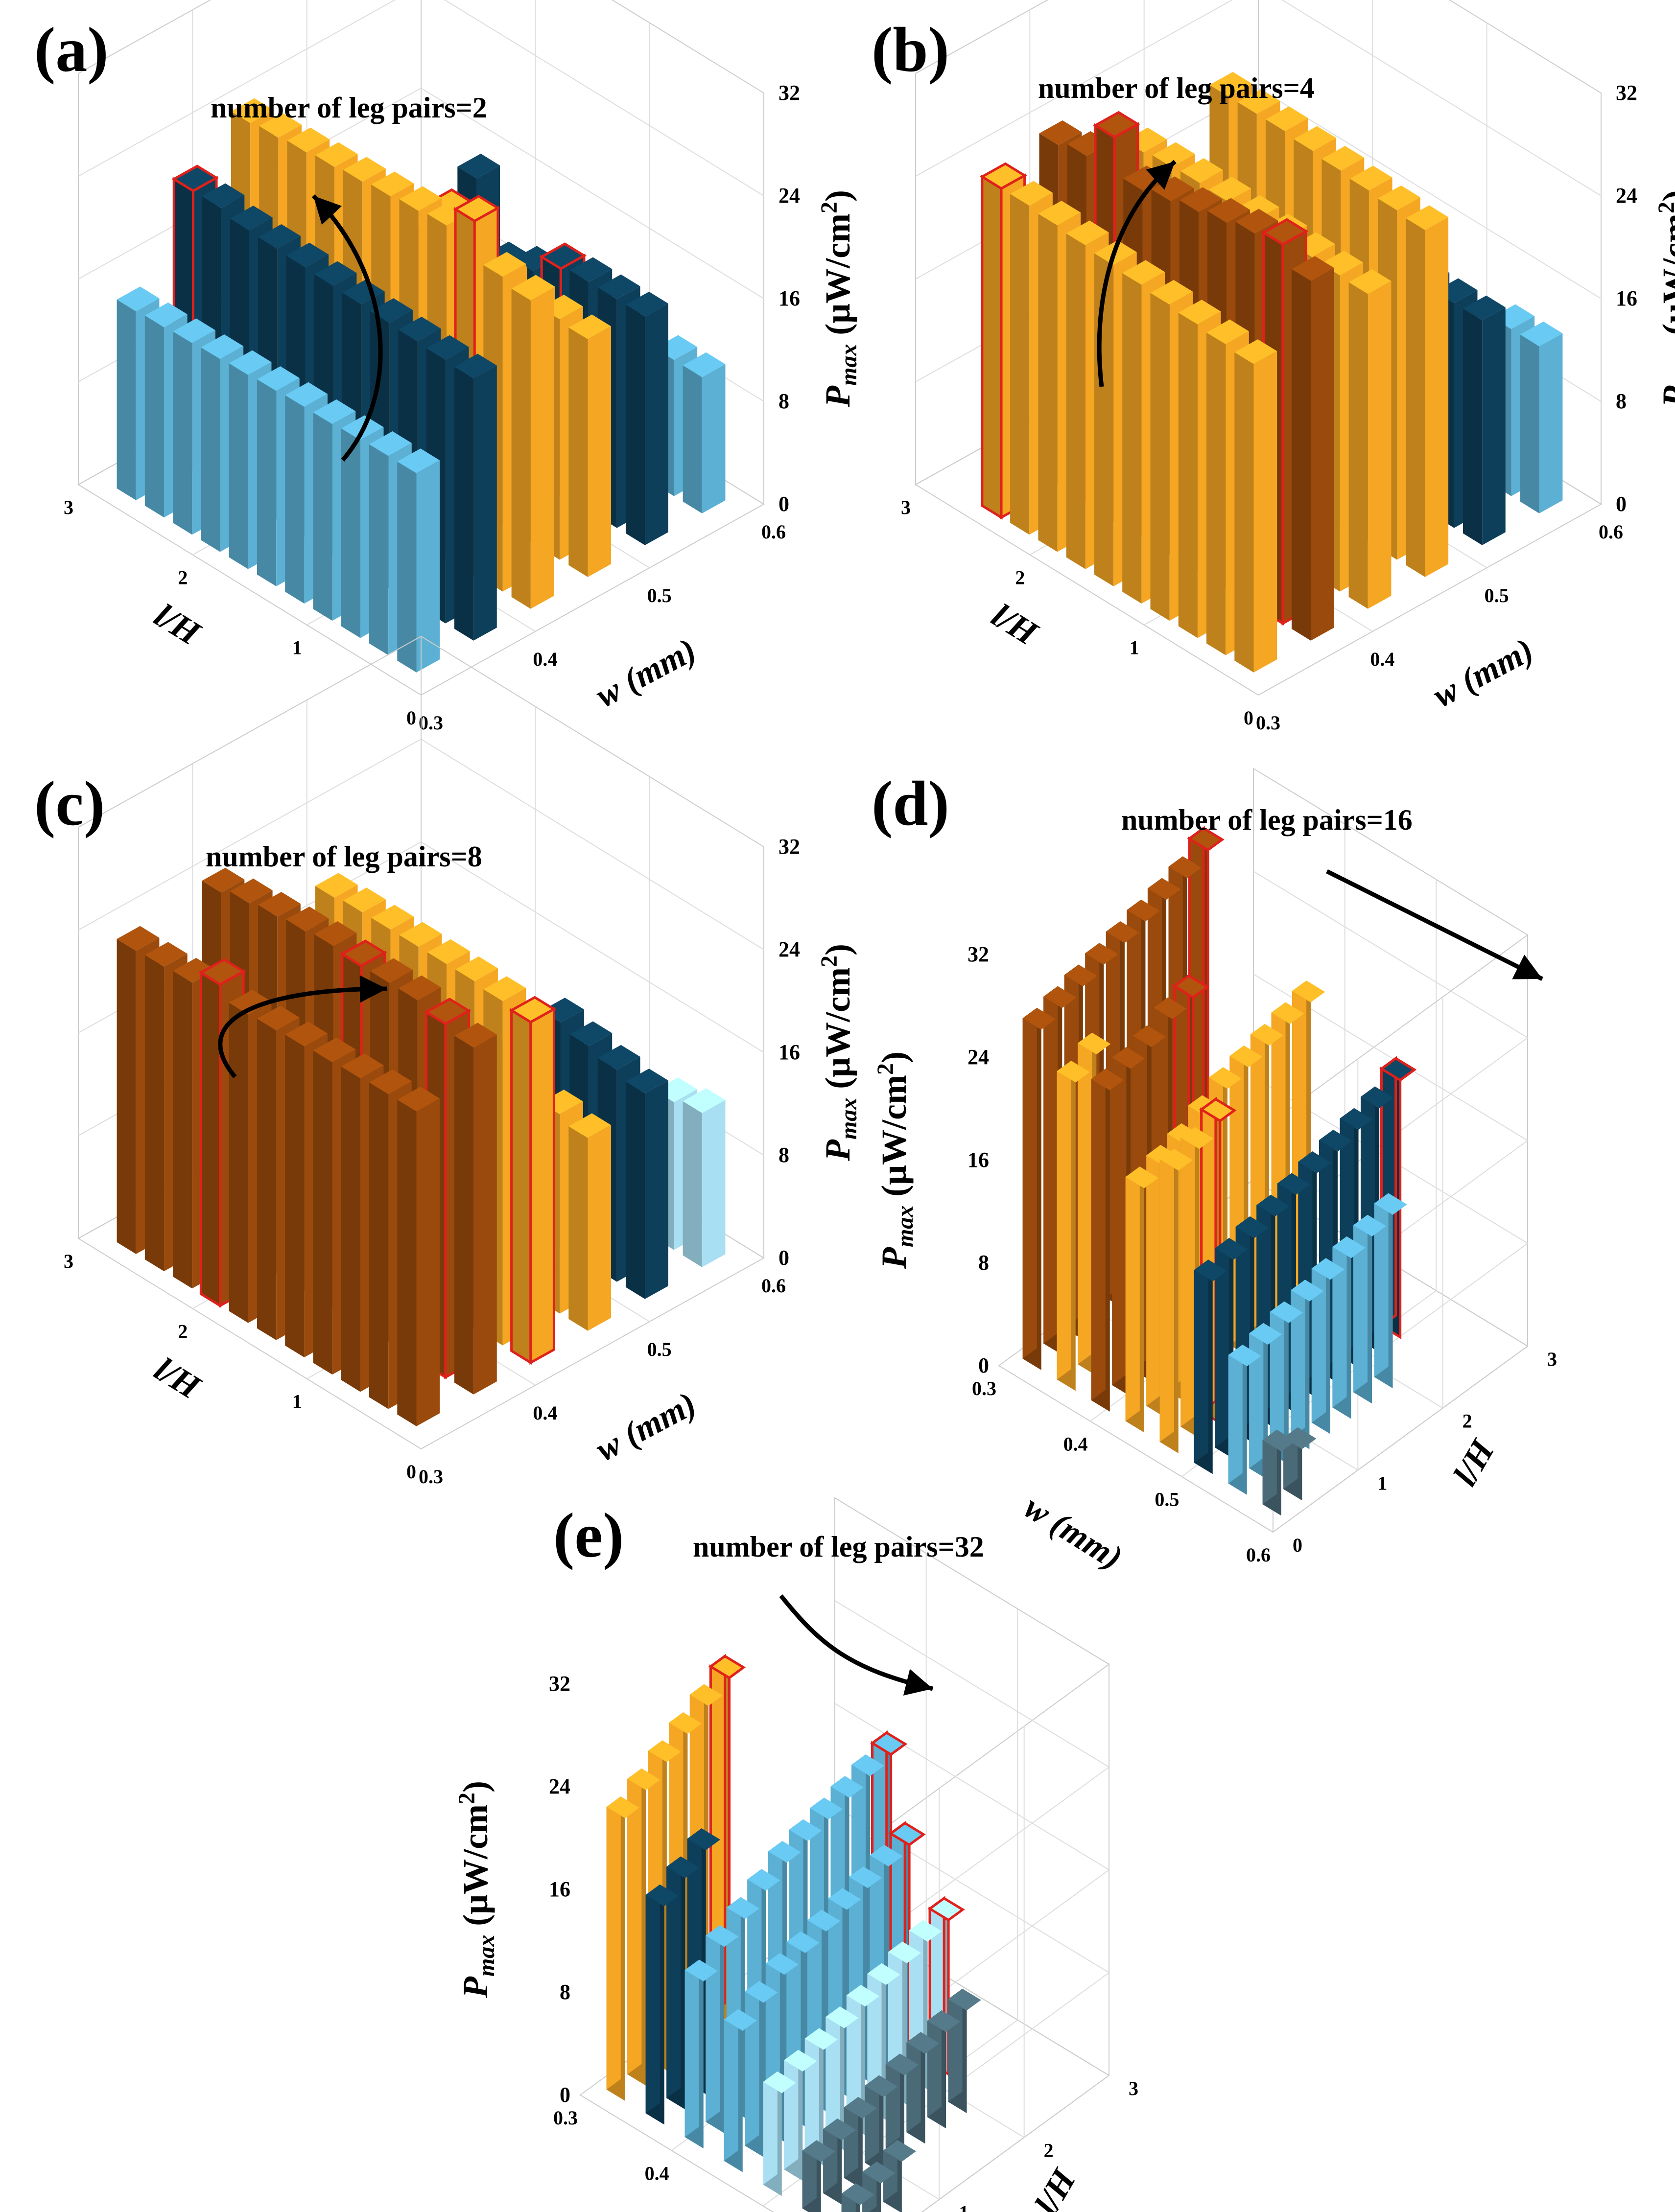  What do you see at coordinates (793, 1932) in the screenshot?
I see `bars-e` at bounding box center [793, 1932].